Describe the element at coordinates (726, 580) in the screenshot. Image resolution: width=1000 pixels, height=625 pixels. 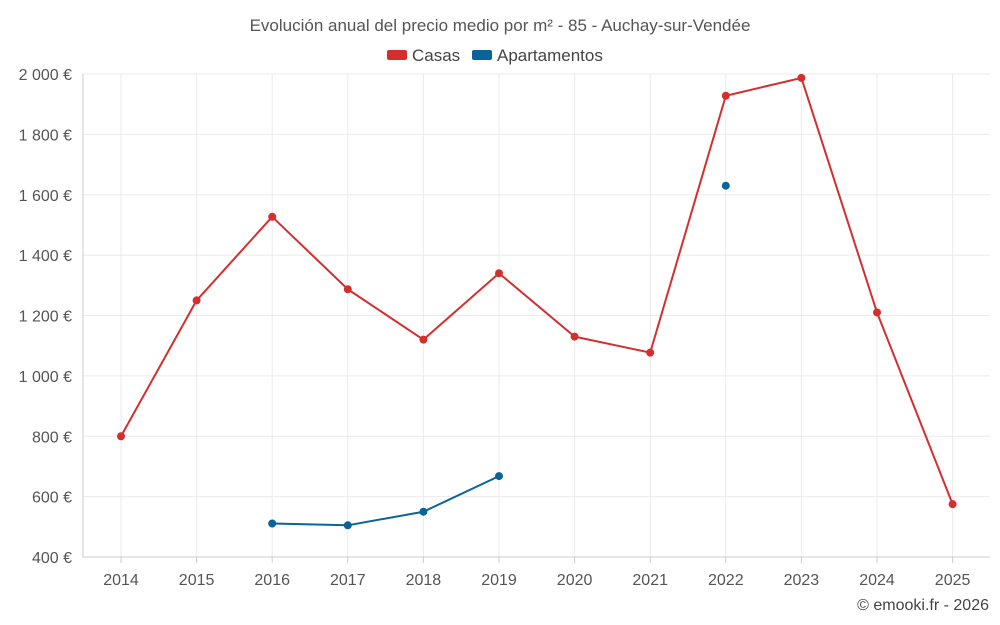
I see `x-tick-label: 2022` at that location.